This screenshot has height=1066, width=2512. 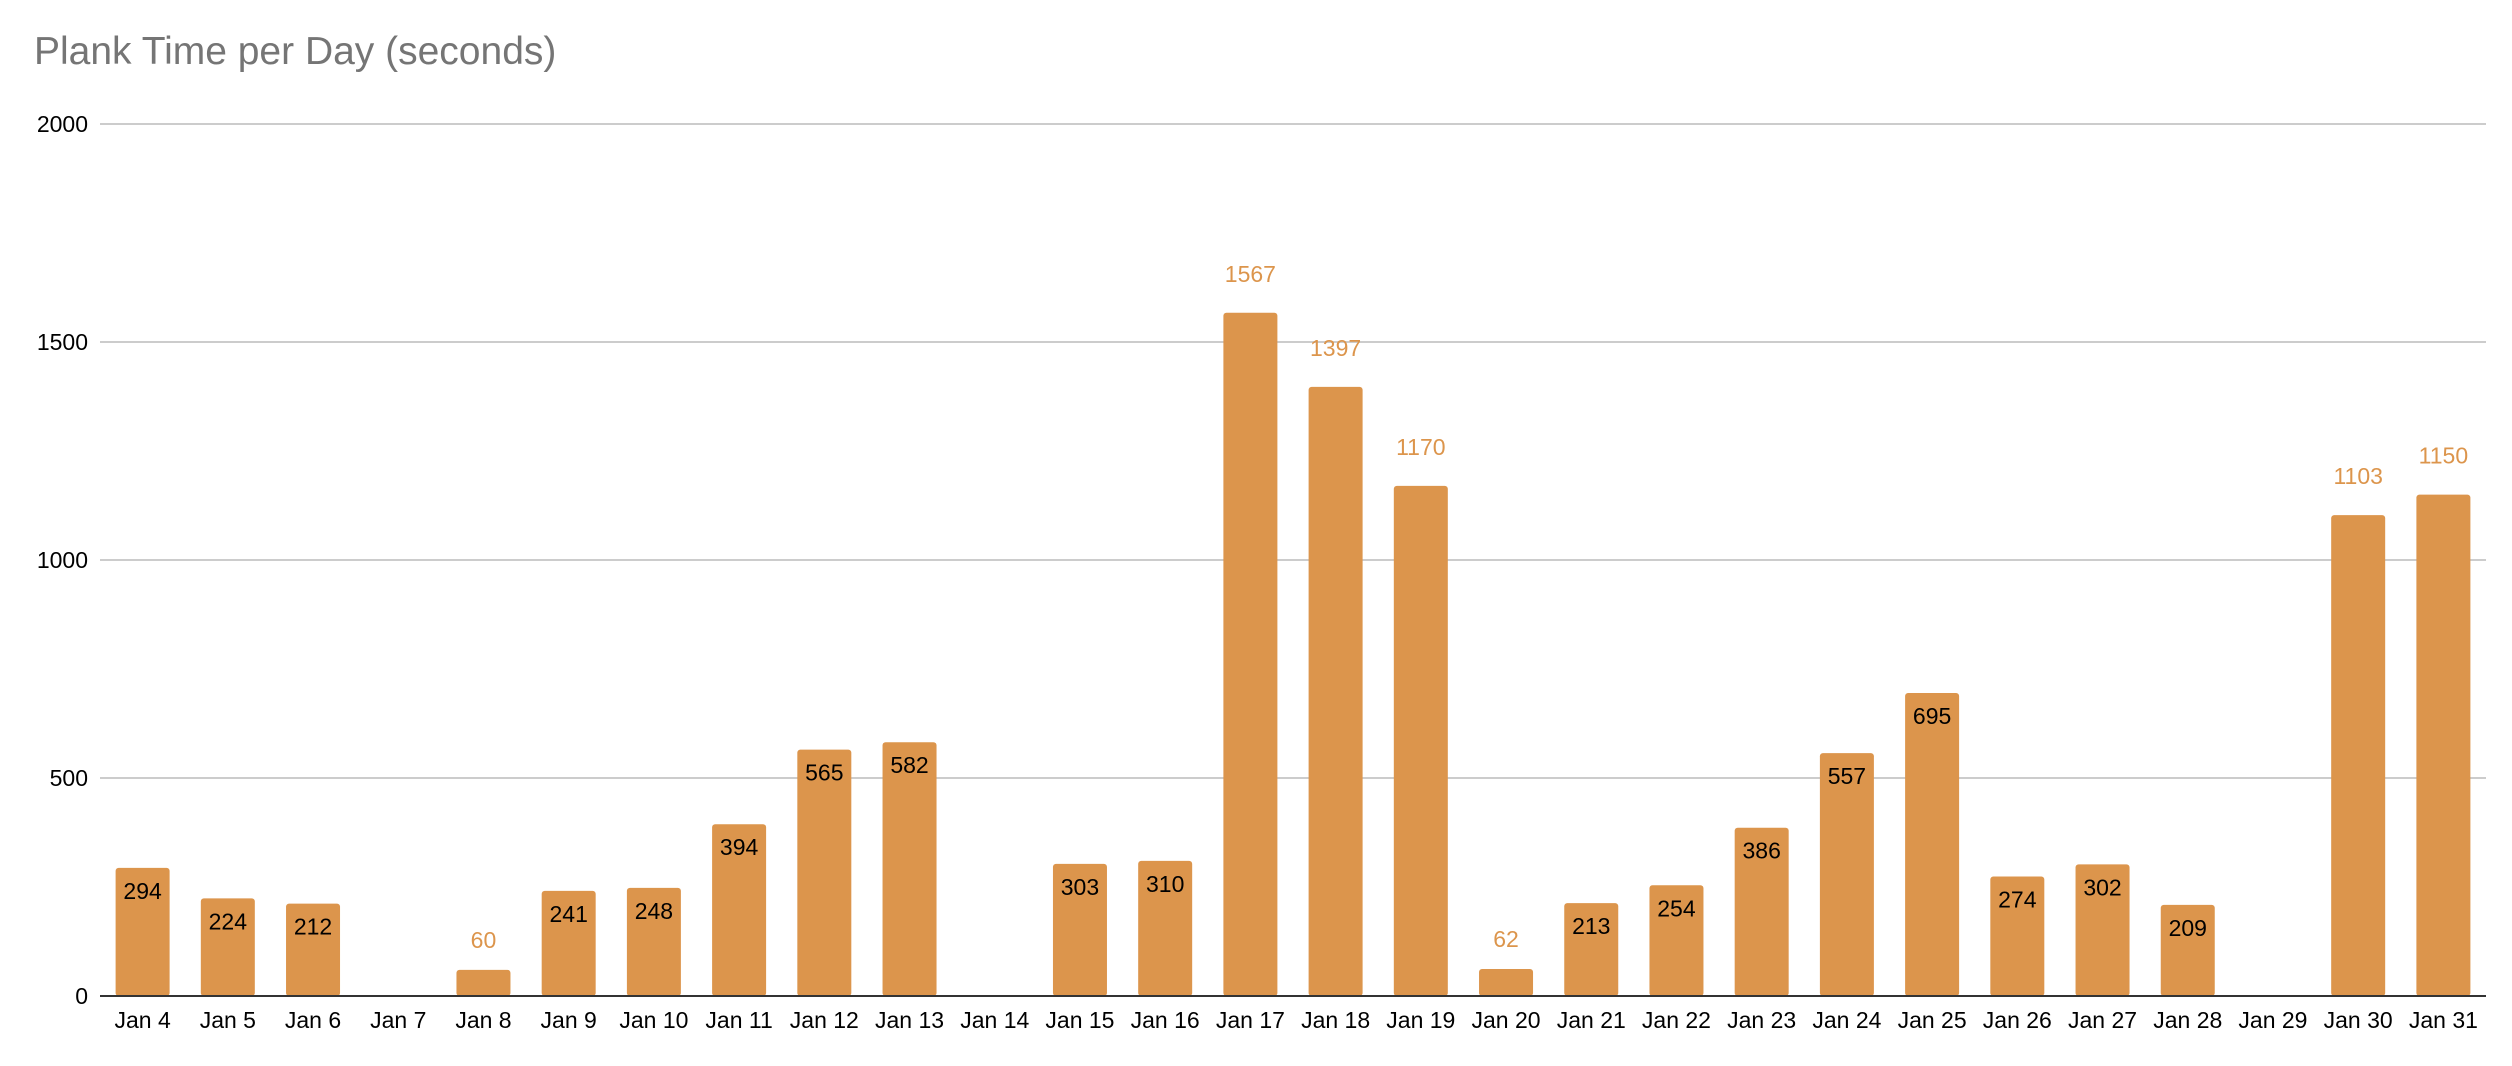 I want to click on data-label: 1397, so click(x=1335, y=348).